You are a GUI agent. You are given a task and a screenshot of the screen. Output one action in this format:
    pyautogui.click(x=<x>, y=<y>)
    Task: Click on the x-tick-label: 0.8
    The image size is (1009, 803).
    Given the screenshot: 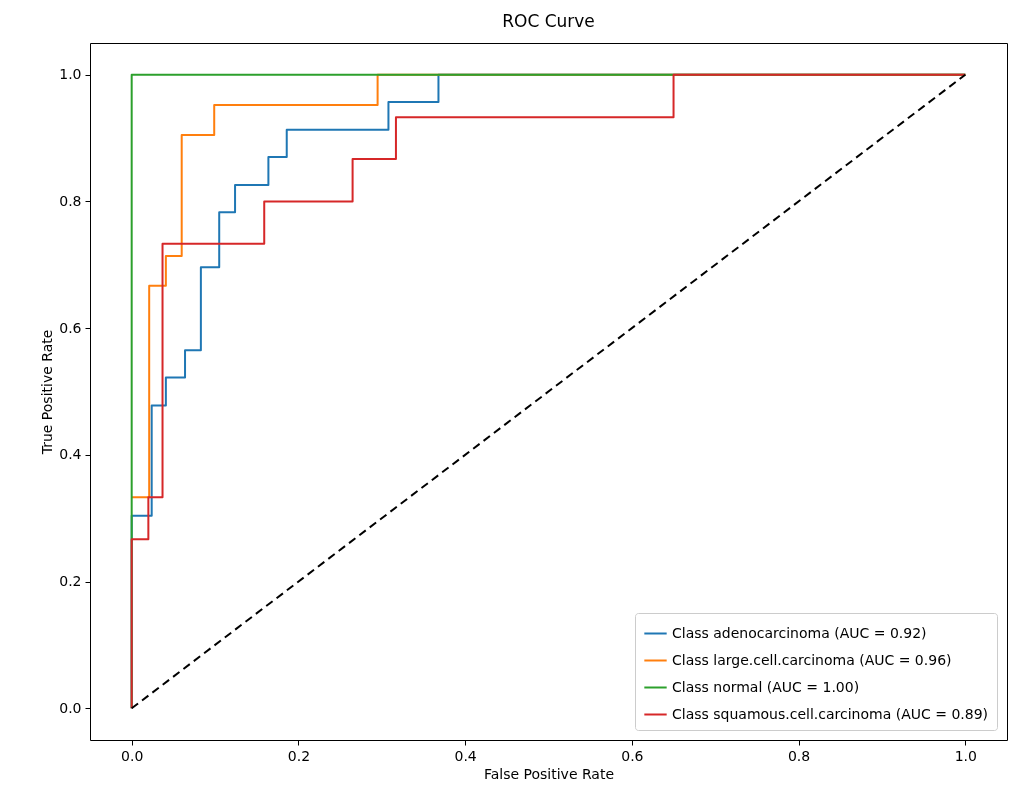 What is the action you would take?
    pyautogui.click(x=799, y=755)
    